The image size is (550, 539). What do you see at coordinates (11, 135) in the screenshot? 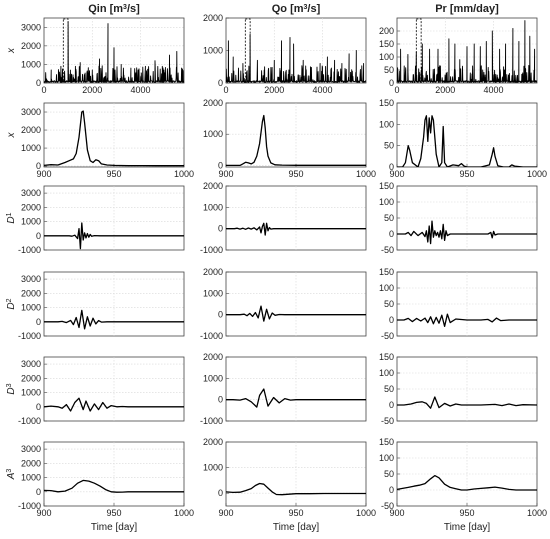
I see `y-axis-label-x_zoom: x` at bounding box center [11, 135].